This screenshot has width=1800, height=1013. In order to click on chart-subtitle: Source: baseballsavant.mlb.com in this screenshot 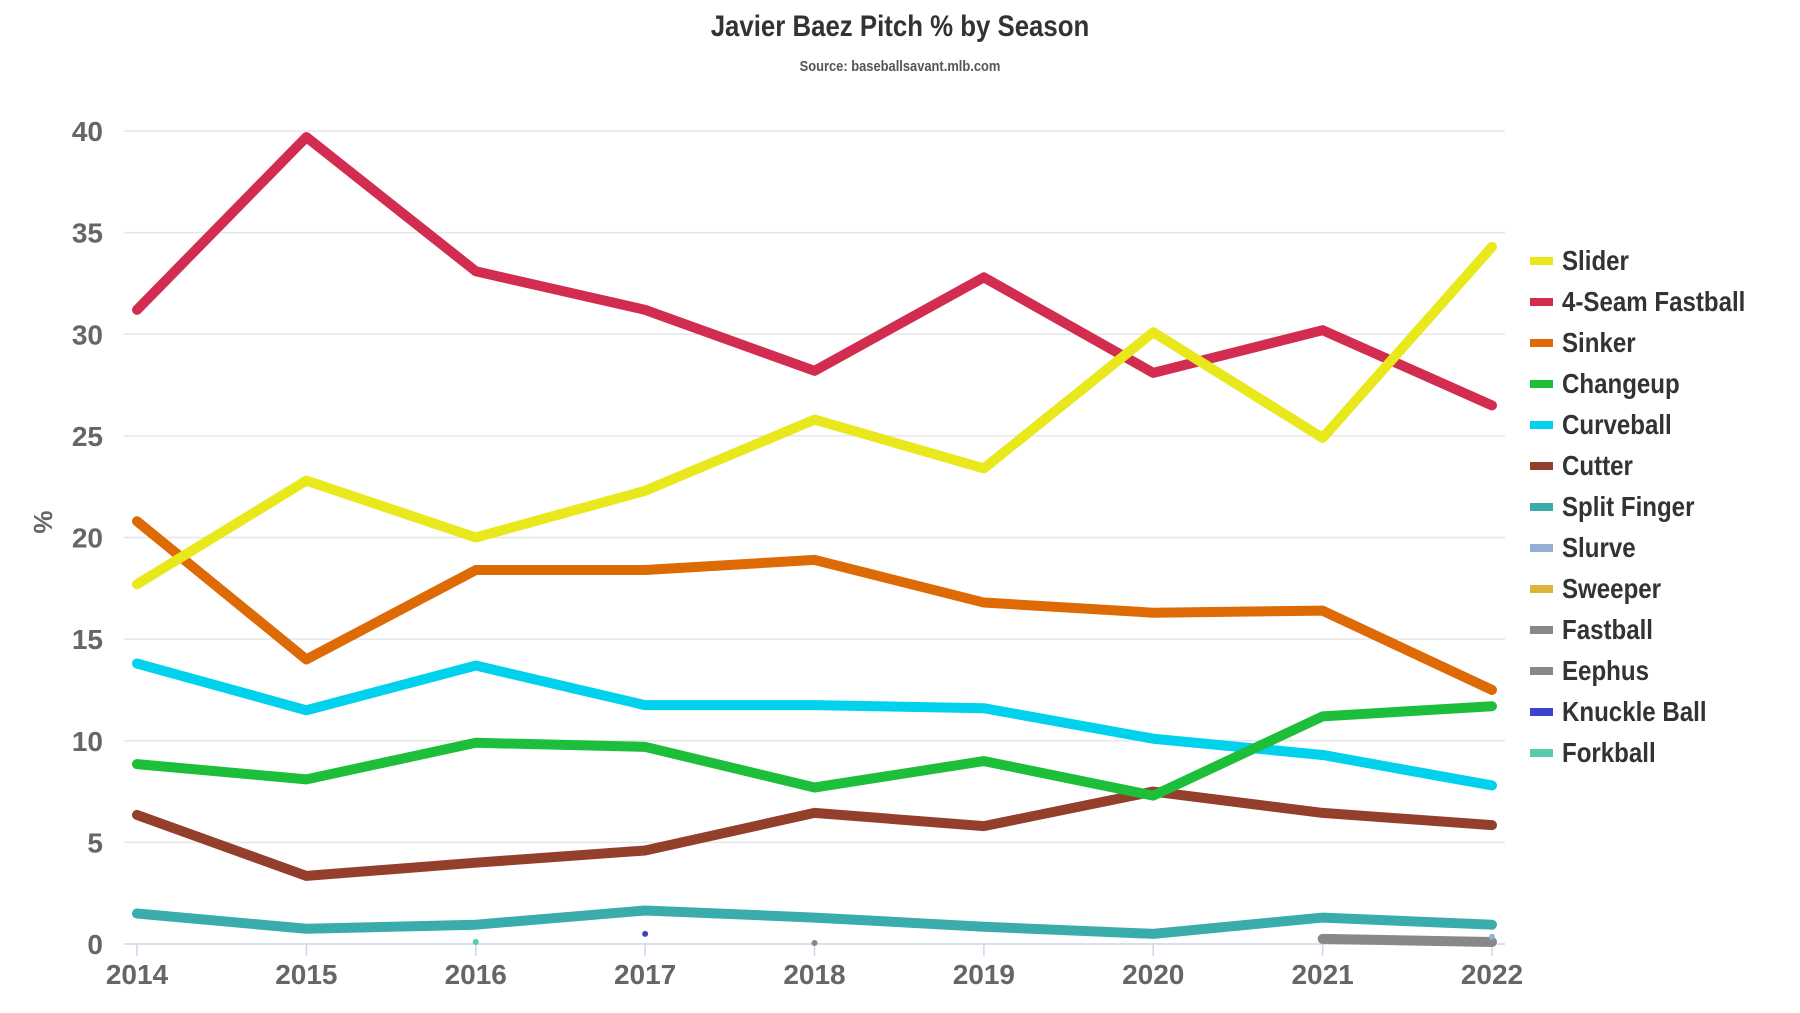, I will do `click(900, 66)`.